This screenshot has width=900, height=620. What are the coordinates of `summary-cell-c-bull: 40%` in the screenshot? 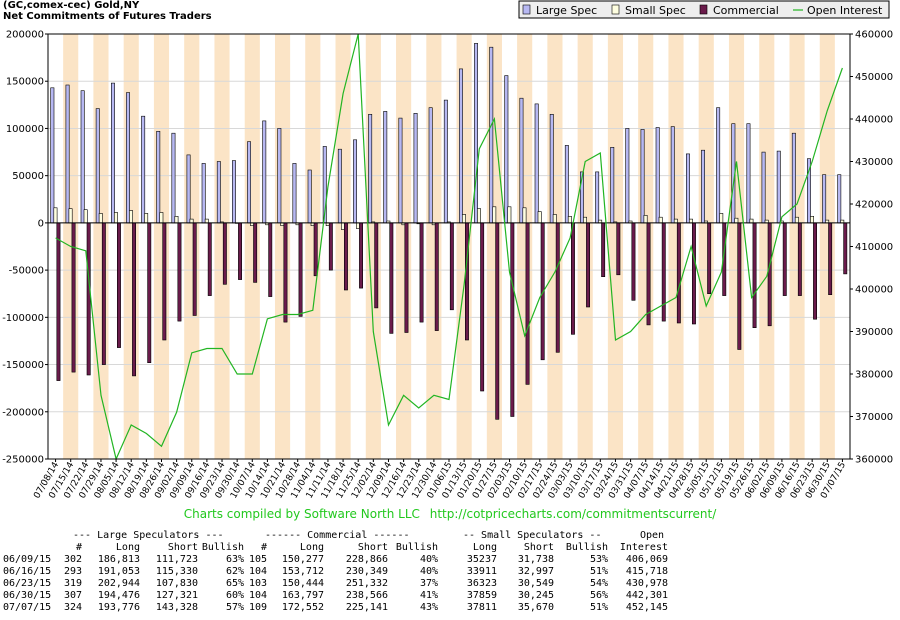 It's located at (428, 571).